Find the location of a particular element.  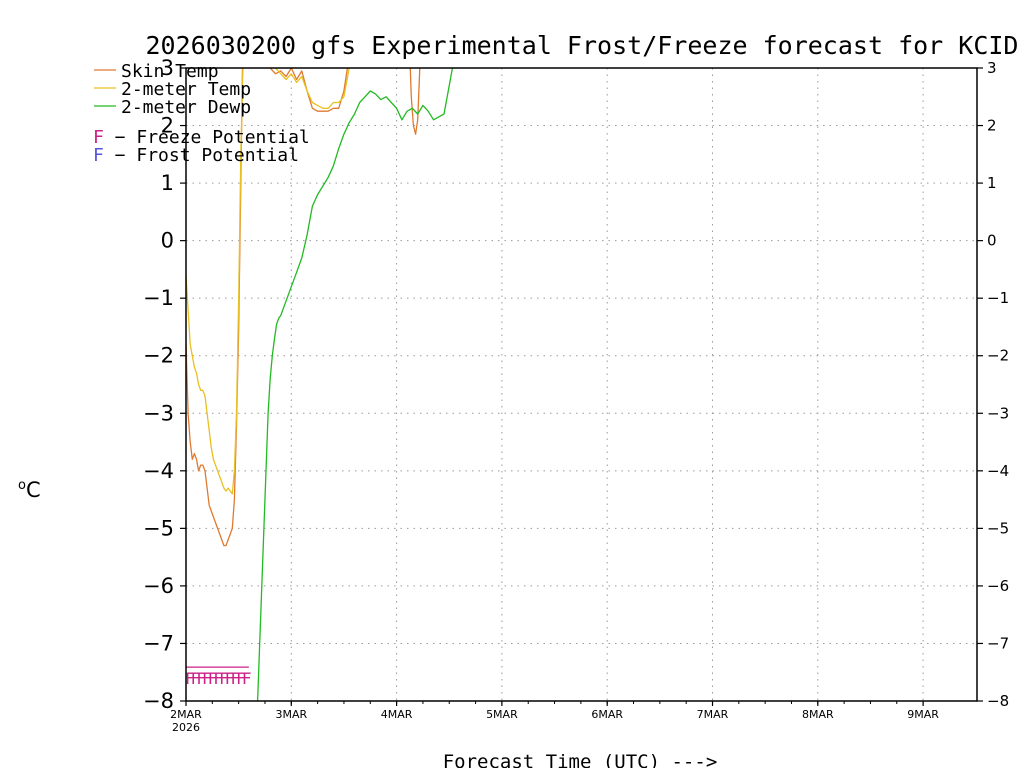

y-tick-label: −6 is located at coordinates (158, 586).